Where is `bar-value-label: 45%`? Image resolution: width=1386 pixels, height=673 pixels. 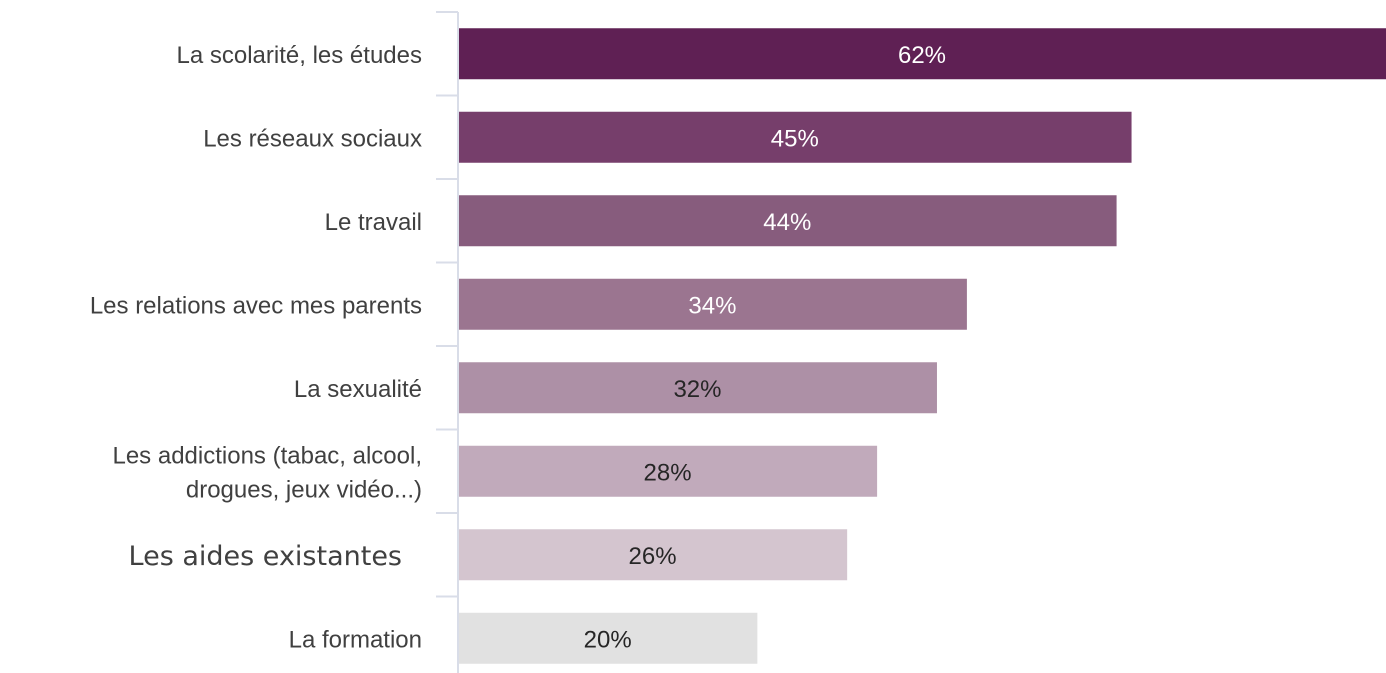 bar-value-label: 45% is located at coordinates (795, 138).